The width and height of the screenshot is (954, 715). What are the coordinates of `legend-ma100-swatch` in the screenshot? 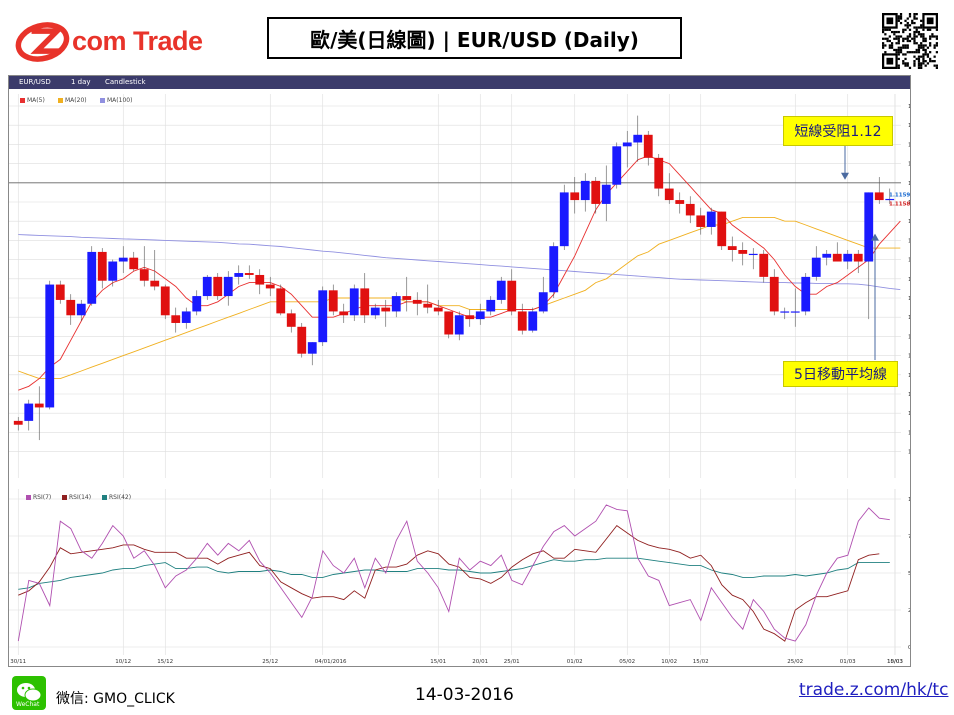 It's located at (102, 100).